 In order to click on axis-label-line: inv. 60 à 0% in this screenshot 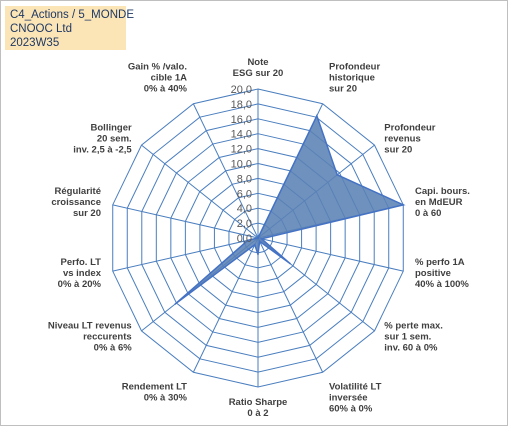, I will do `click(411, 348)`.